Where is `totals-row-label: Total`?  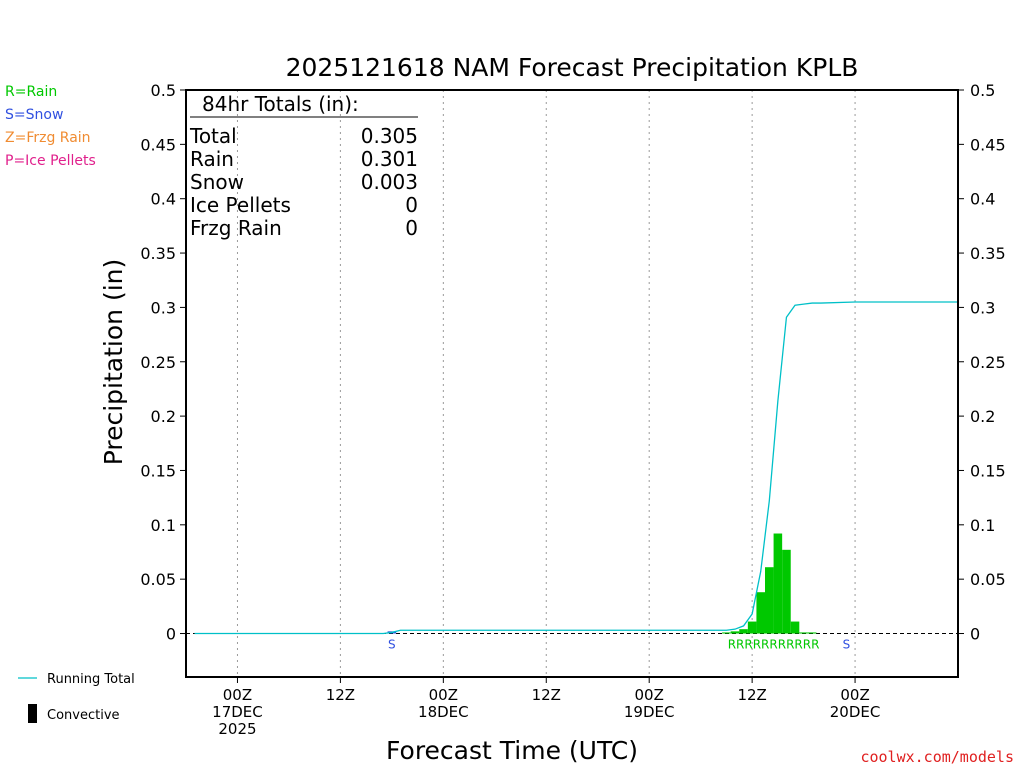
totals-row-label: Total is located at coordinates (213, 136).